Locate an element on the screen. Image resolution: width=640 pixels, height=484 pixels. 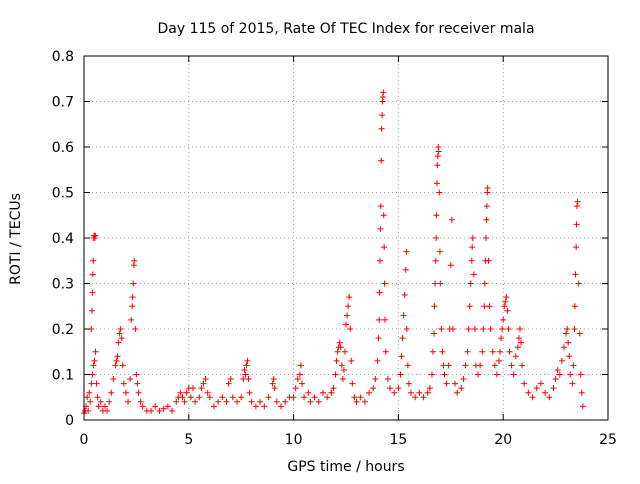
y-tick-label: 0.6 is located at coordinates (63, 148).